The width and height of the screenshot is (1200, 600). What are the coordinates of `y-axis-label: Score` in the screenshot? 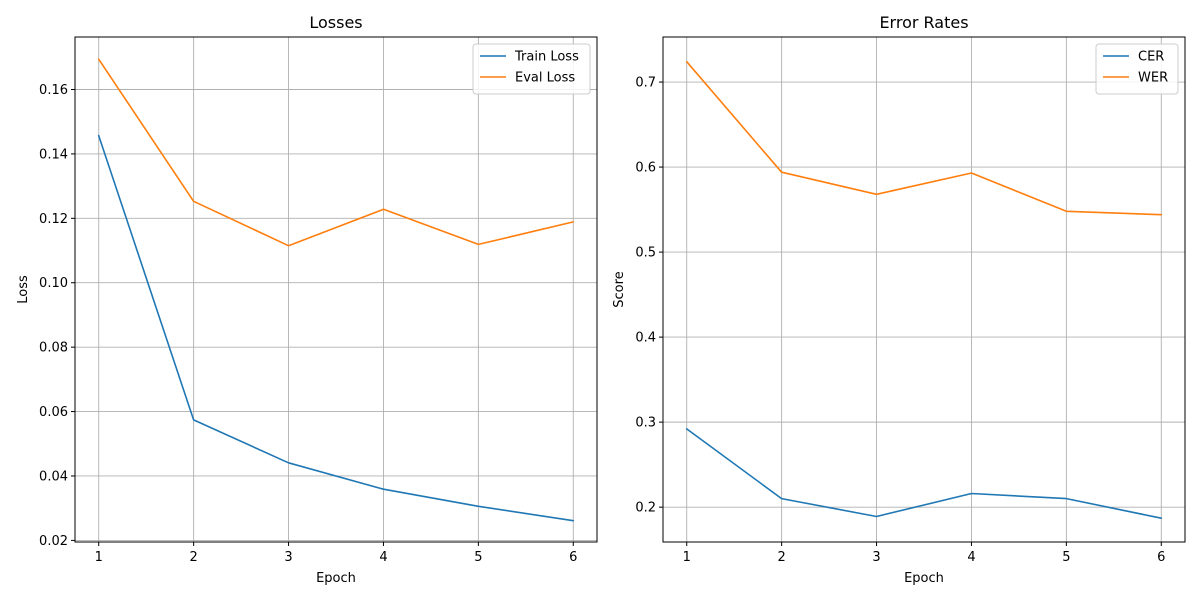 It's located at (619, 289).